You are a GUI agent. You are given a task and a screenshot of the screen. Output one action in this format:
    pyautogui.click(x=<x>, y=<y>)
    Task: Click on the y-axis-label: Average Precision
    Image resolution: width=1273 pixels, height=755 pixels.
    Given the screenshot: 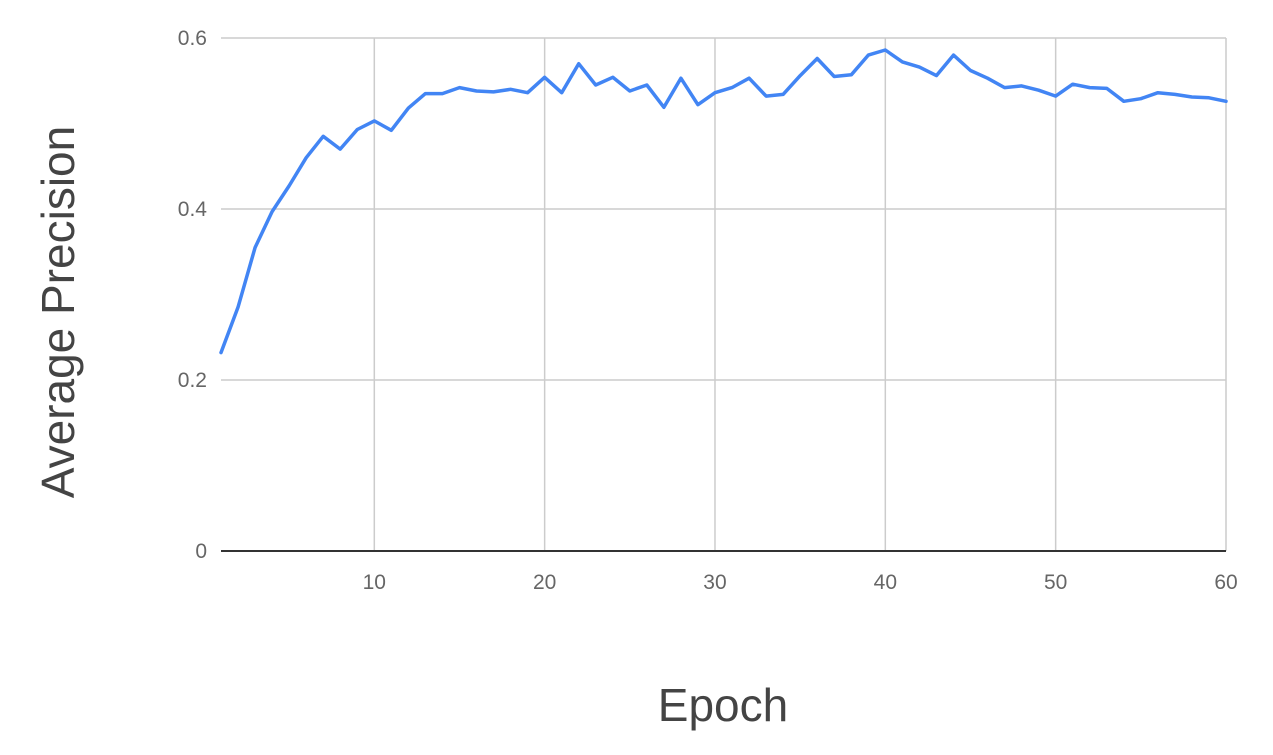 What is the action you would take?
    pyautogui.click(x=58, y=312)
    